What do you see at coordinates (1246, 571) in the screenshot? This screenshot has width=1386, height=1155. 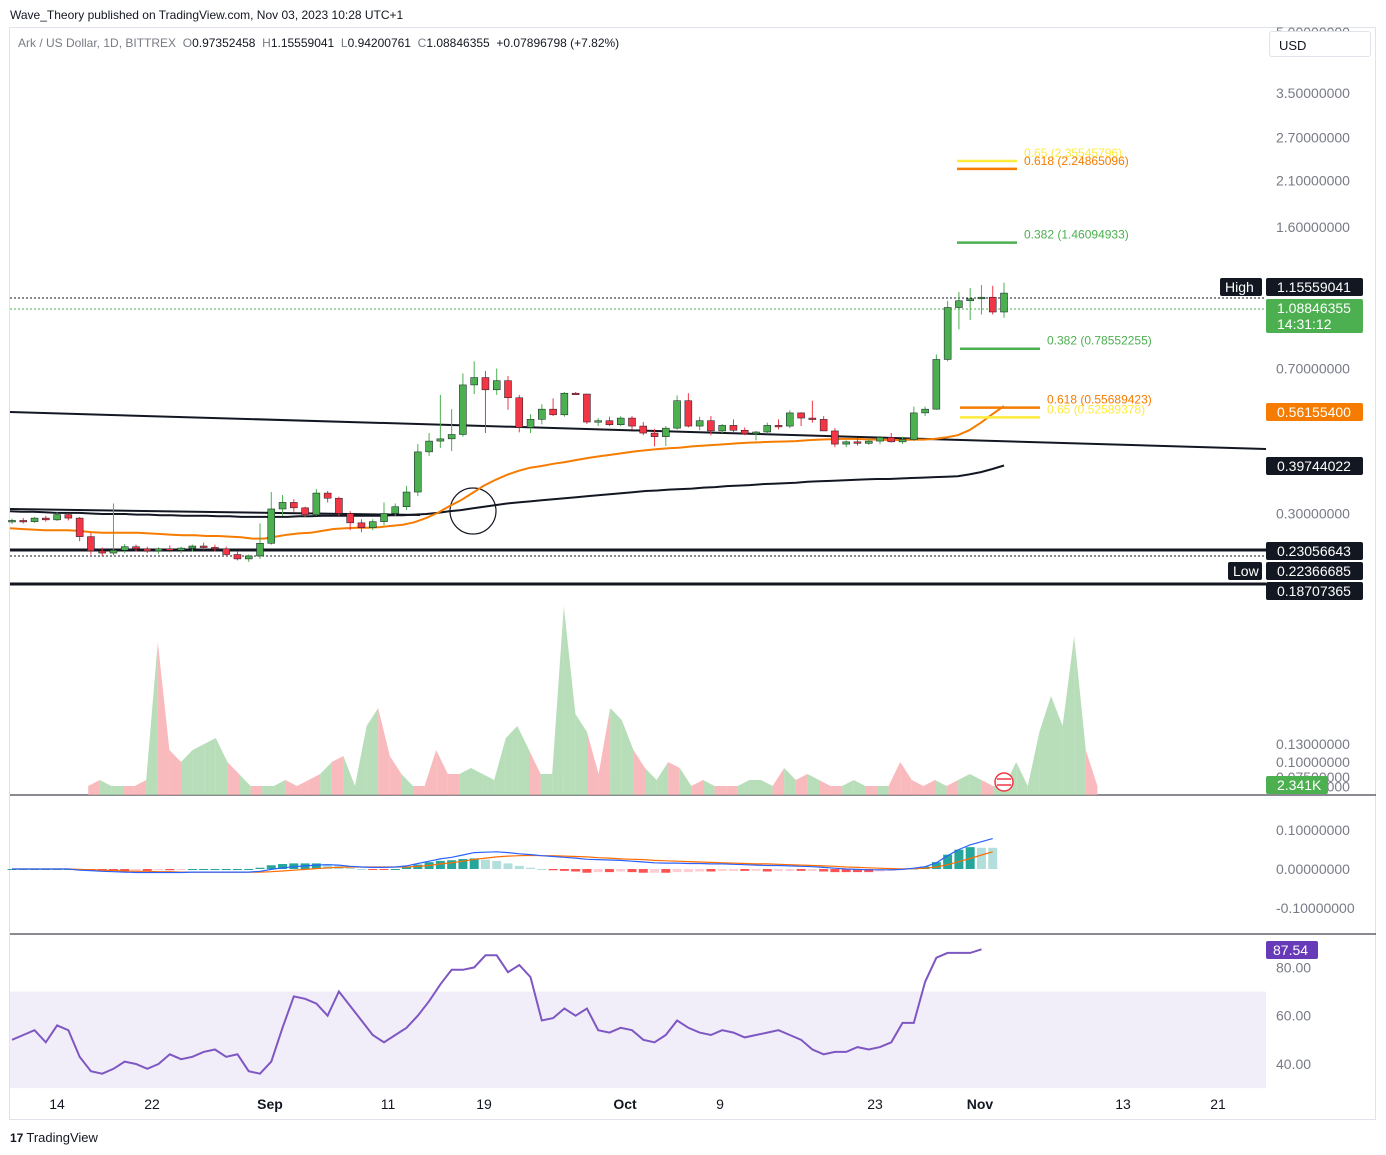 I see `price-tag-label: Low` at bounding box center [1246, 571].